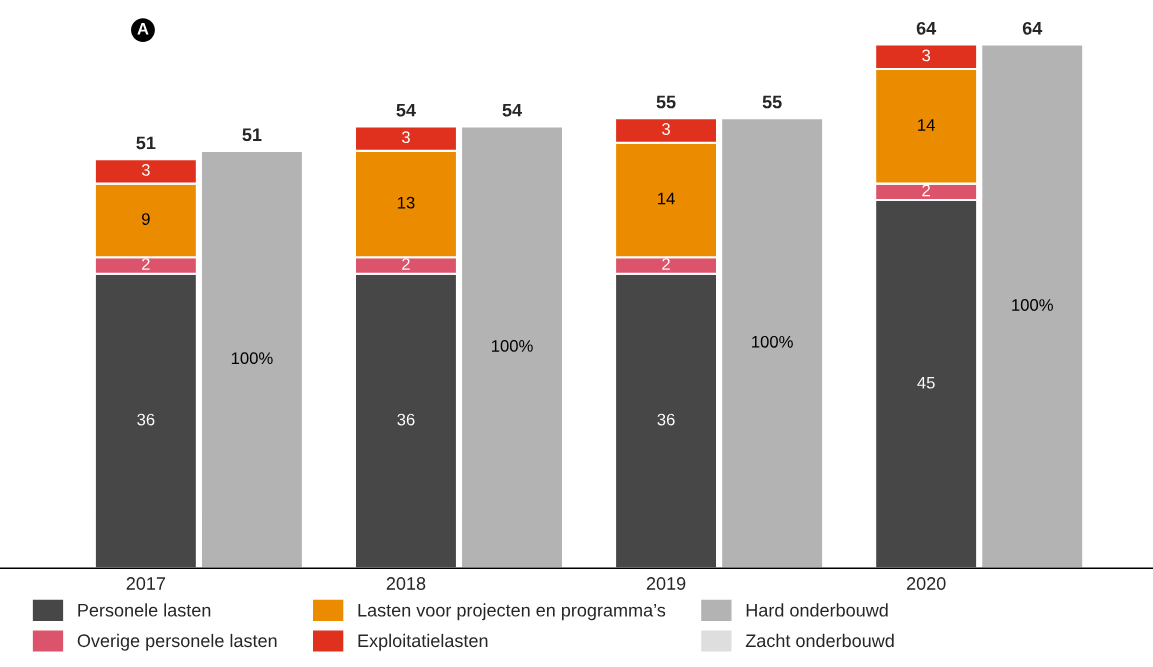 The width and height of the screenshot is (1153, 667). What do you see at coordinates (926, 583) in the screenshot?
I see `x-tick-label: 2020` at bounding box center [926, 583].